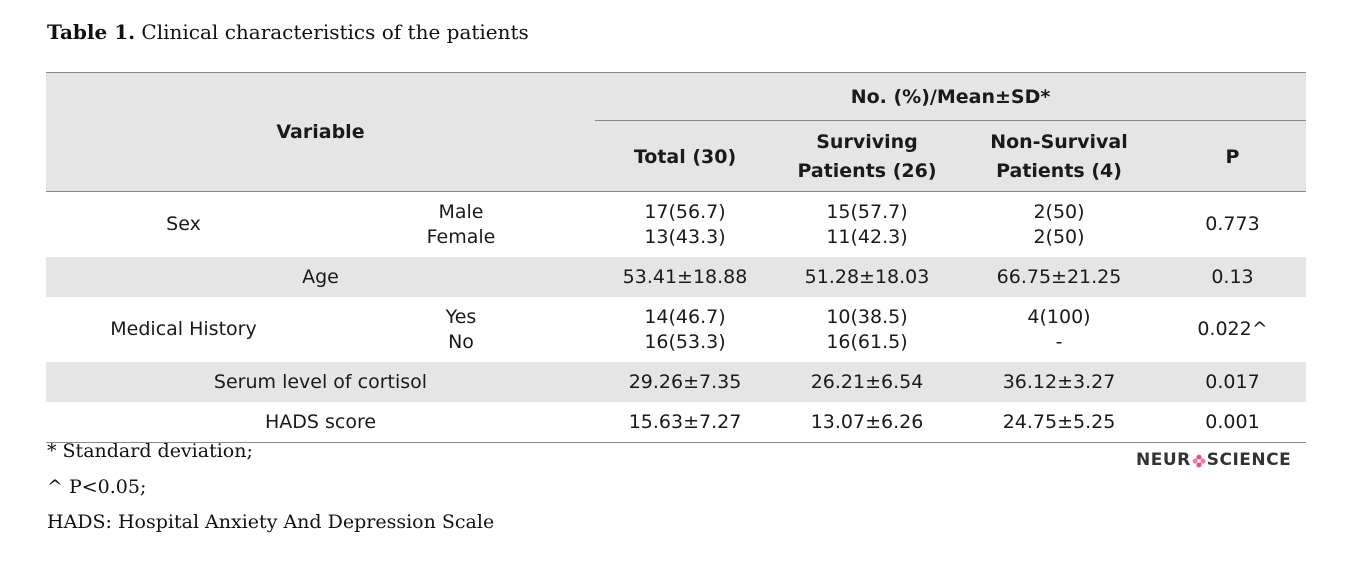  I want to click on row-history-variable: Medical History, so click(183, 329).